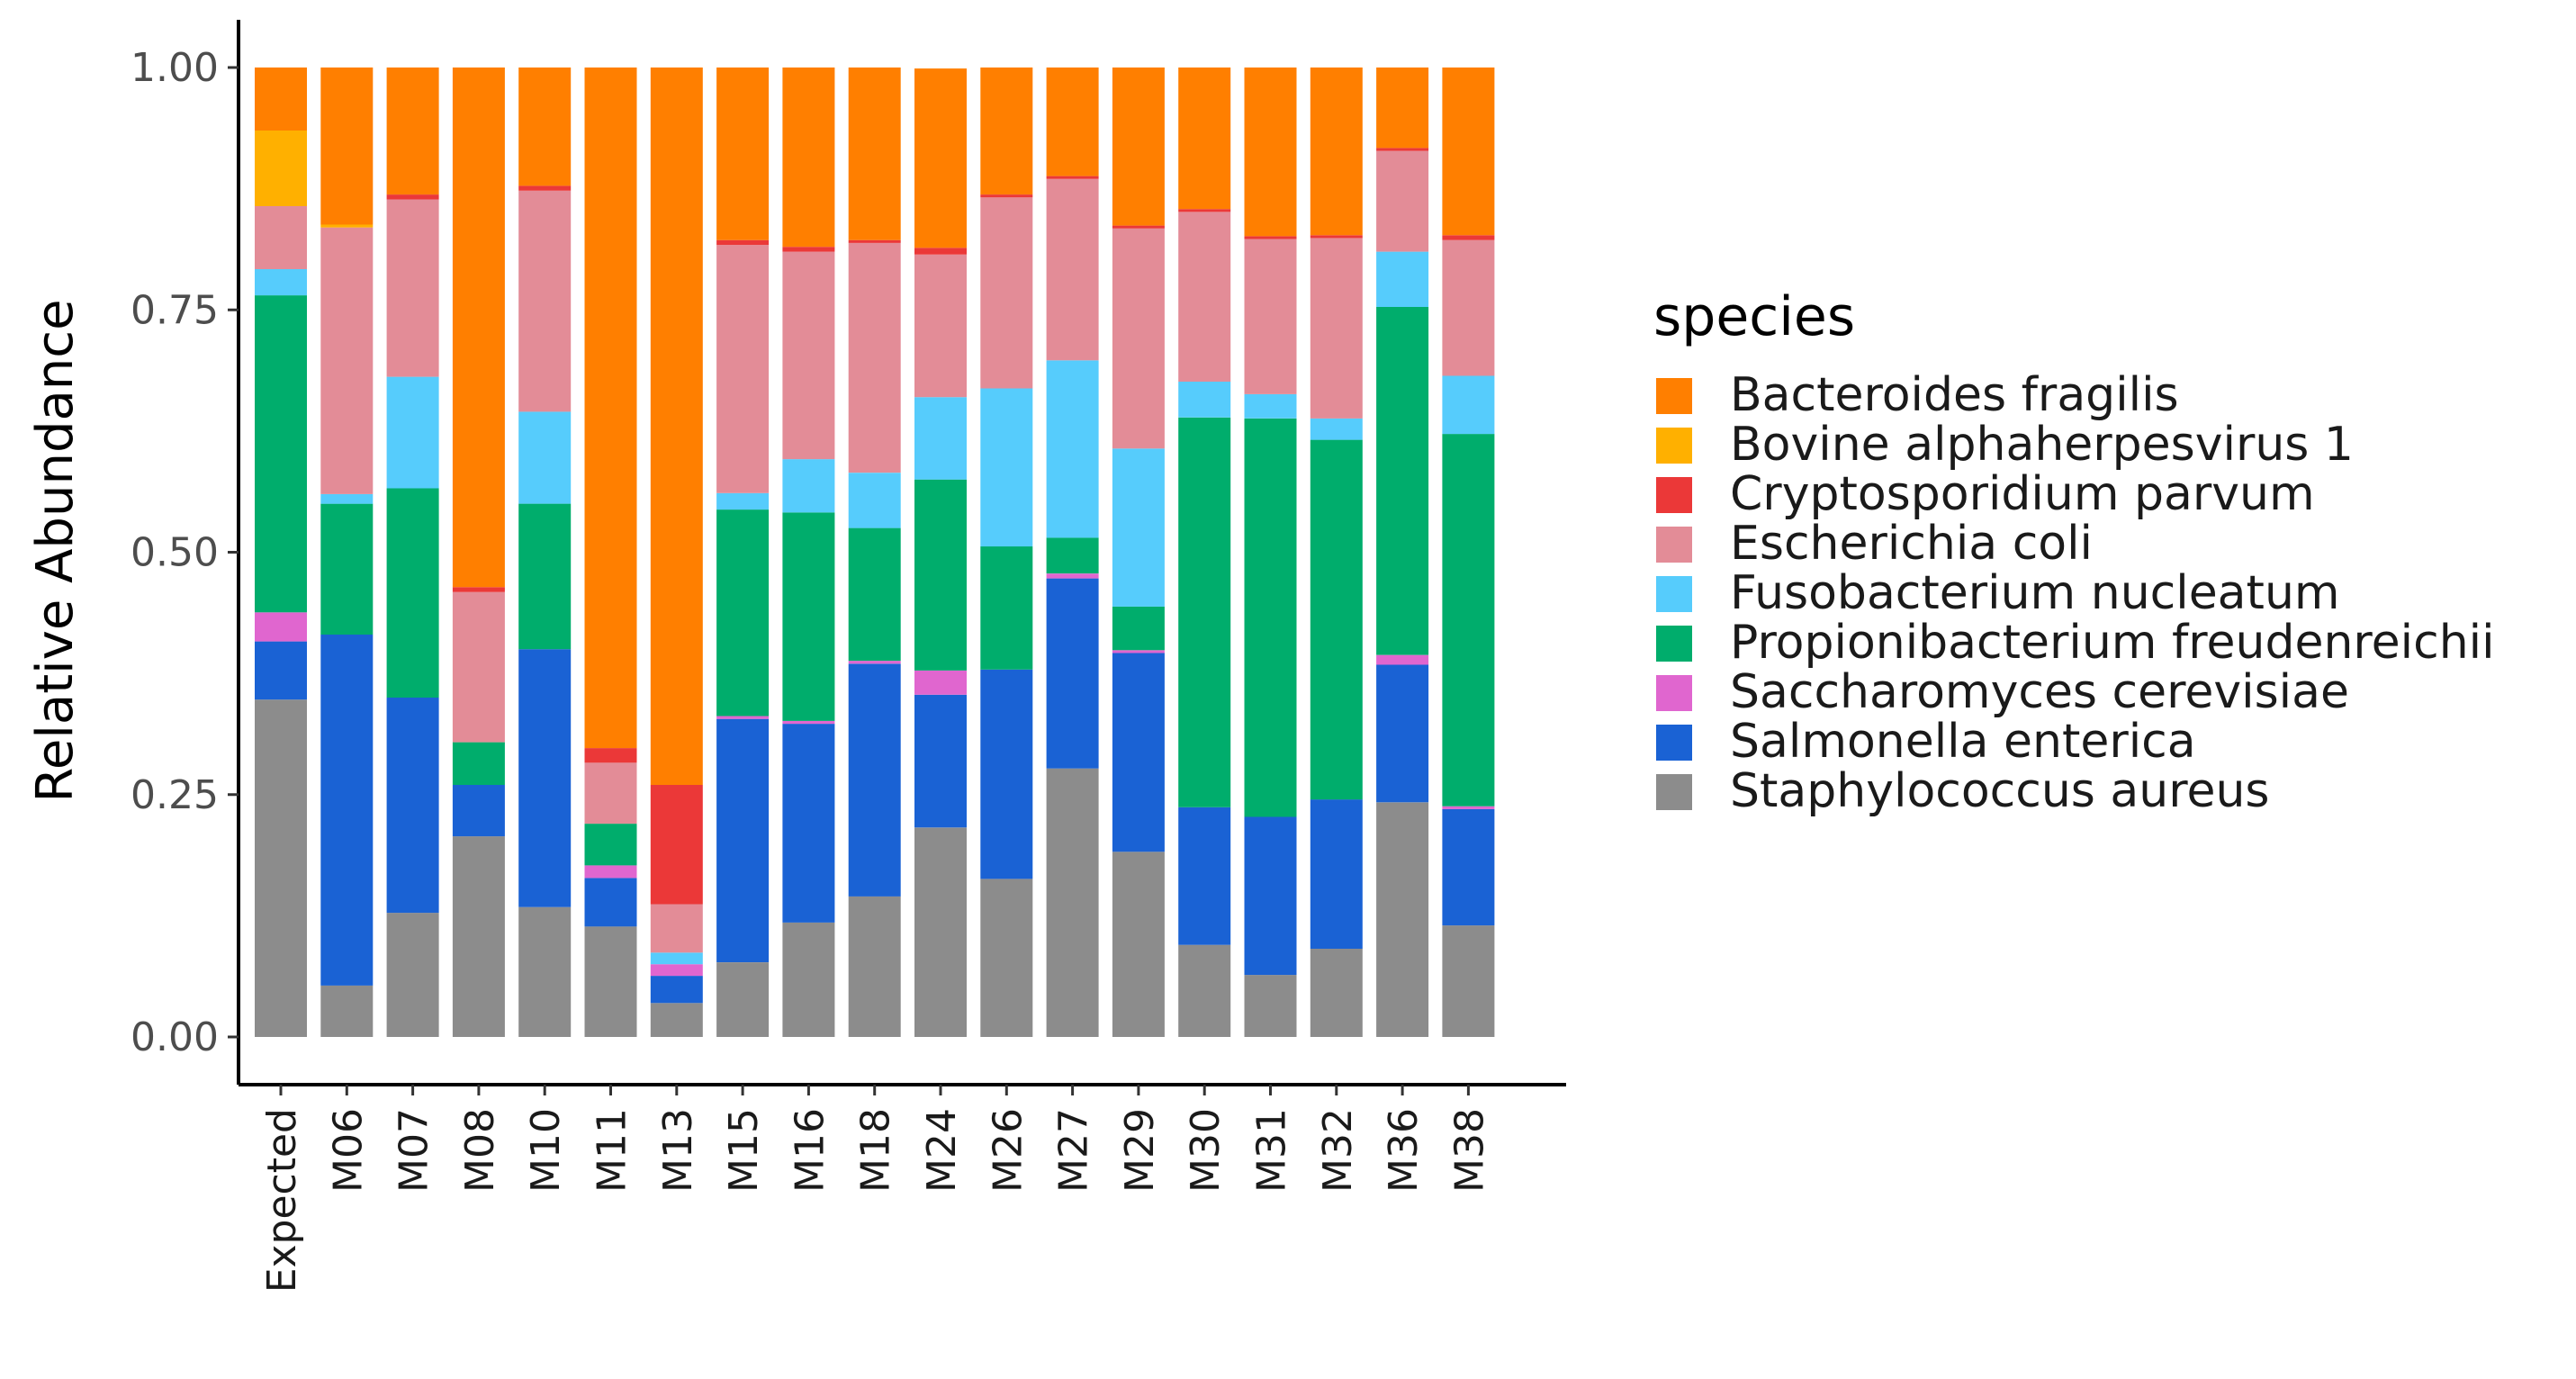  What do you see at coordinates (1138, 944) in the screenshot?
I see `bar-segment-m29-staphylococcus-aureus` at bounding box center [1138, 944].